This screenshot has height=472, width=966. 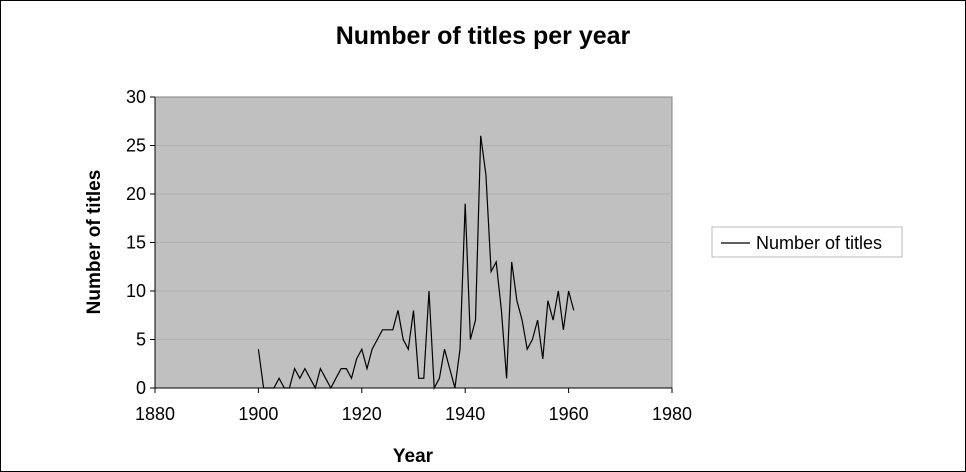 What do you see at coordinates (819, 243) in the screenshot?
I see `legend-label: Number of titles` at bounding box center [819, 243].